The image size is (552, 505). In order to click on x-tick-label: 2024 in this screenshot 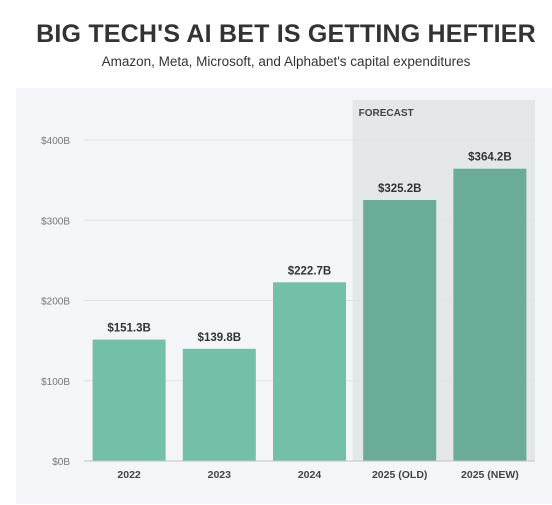, I will do `click(310, 475)`.